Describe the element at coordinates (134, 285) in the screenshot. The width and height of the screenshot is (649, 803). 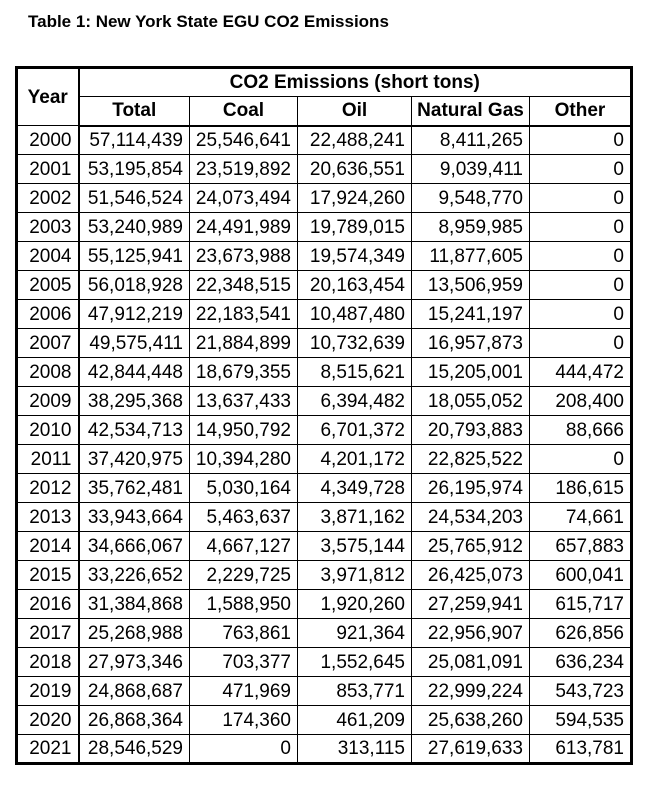
I see `cell-total: 56,018,928` at that location.